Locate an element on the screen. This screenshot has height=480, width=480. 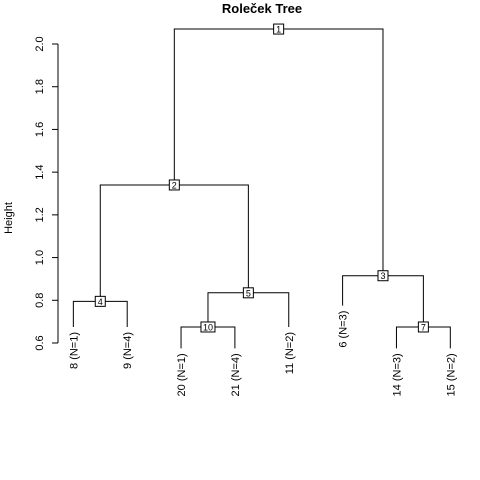
node-label: 7 is located at coordinates (423, 327).